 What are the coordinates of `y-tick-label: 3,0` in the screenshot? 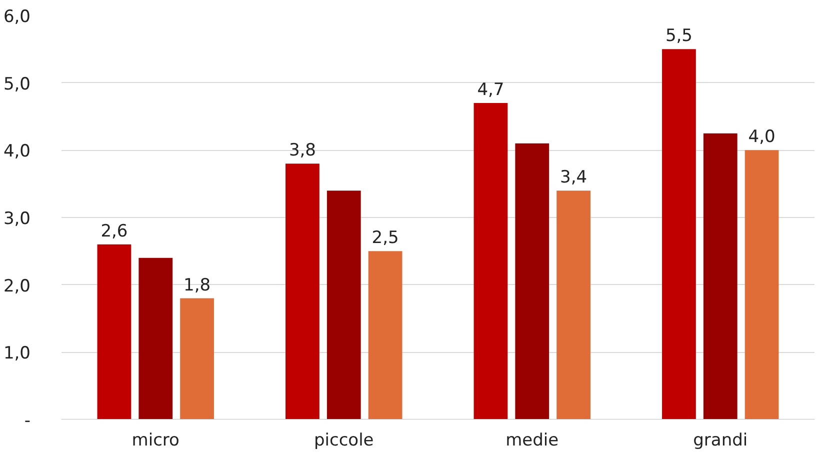 It's located at (17, 219).